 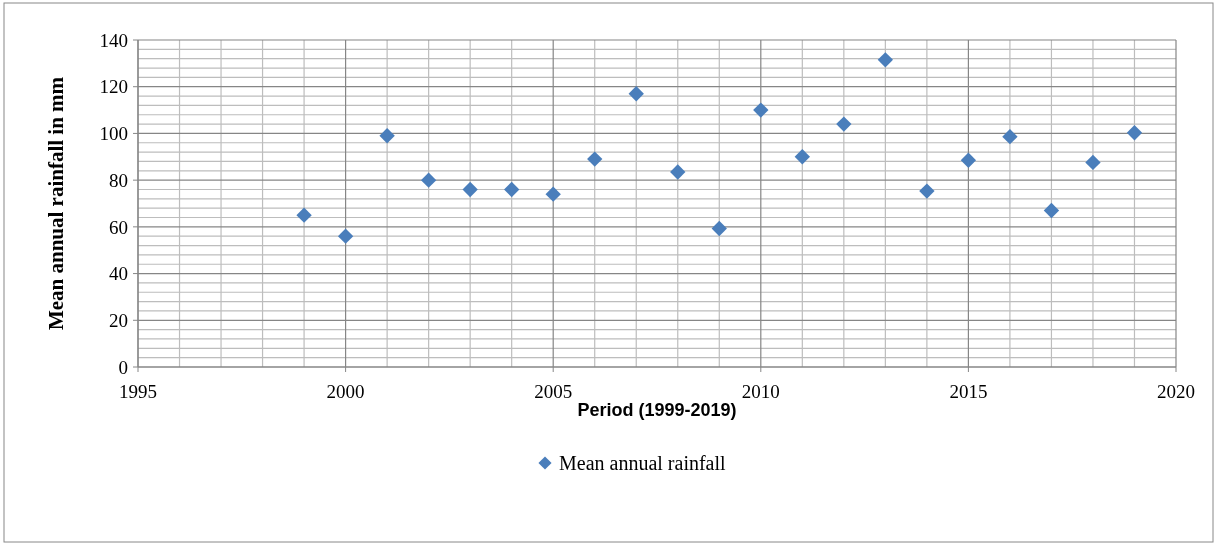 I want to click on y-tick-label: 40, so click(x=118, y=274).